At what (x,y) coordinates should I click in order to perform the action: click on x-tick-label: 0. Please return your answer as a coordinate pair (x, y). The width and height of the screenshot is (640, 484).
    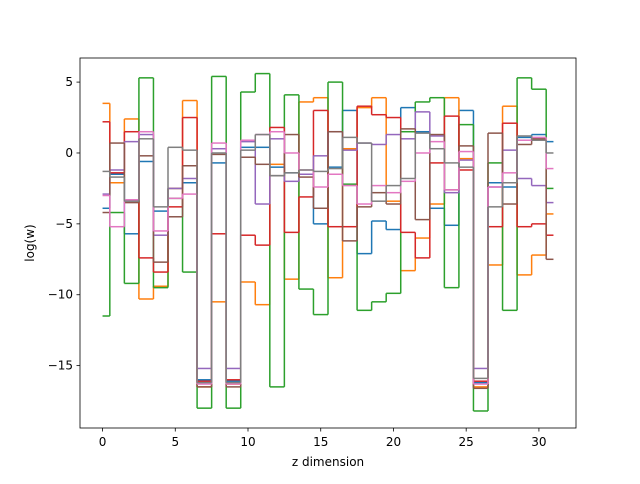
    Looking at the image, I should click on (103, 442).